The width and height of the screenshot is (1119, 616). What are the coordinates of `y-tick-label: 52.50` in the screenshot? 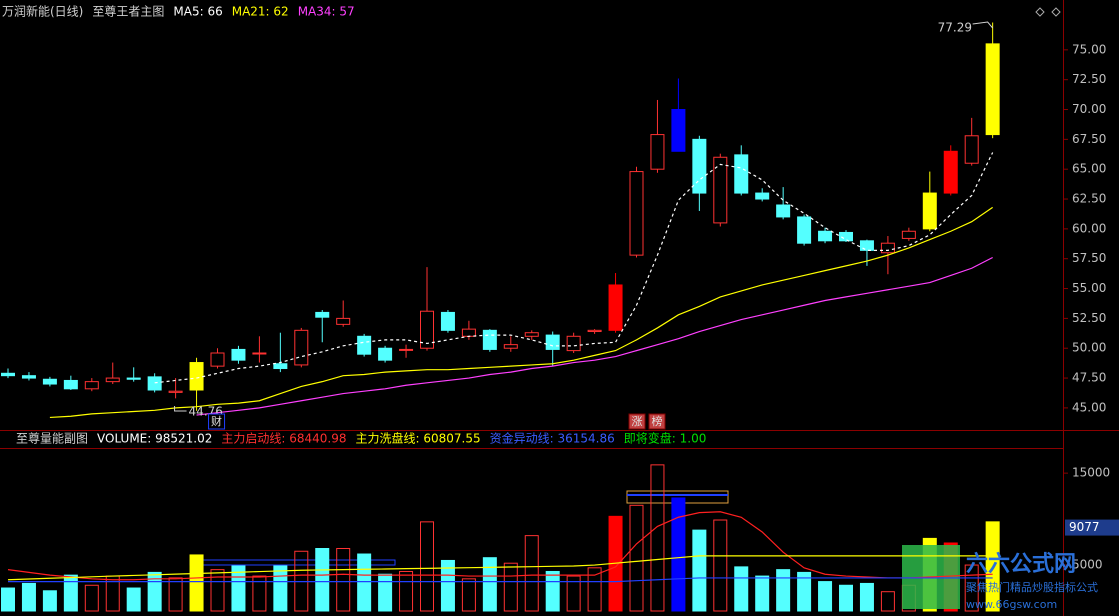 It's located at (1089, 318).